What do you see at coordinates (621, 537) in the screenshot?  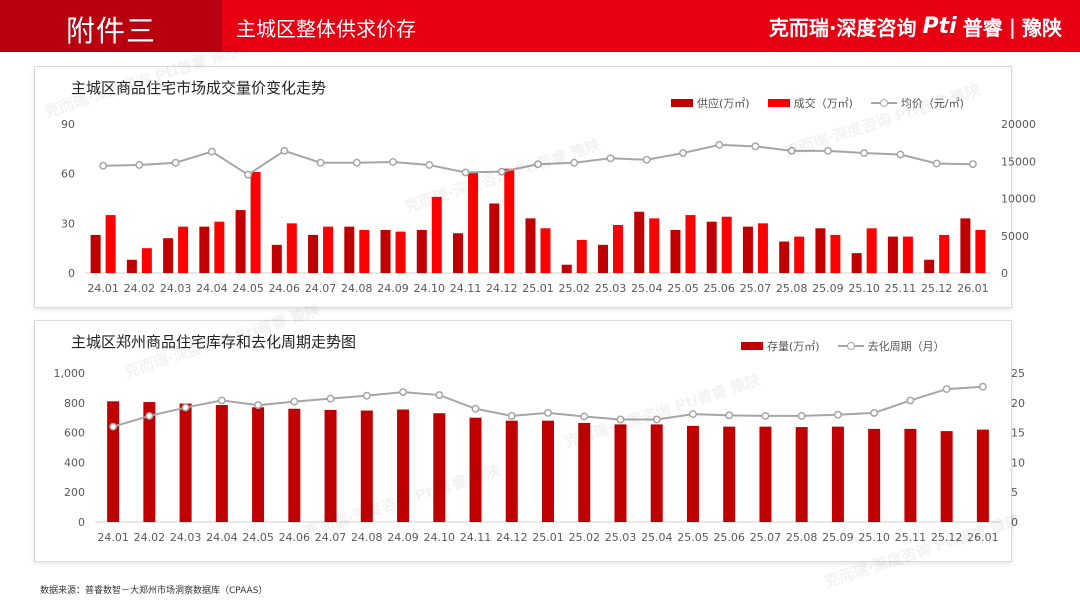 I see `x-axis-tick-label: 25.03` at bounding box center [621, 537].